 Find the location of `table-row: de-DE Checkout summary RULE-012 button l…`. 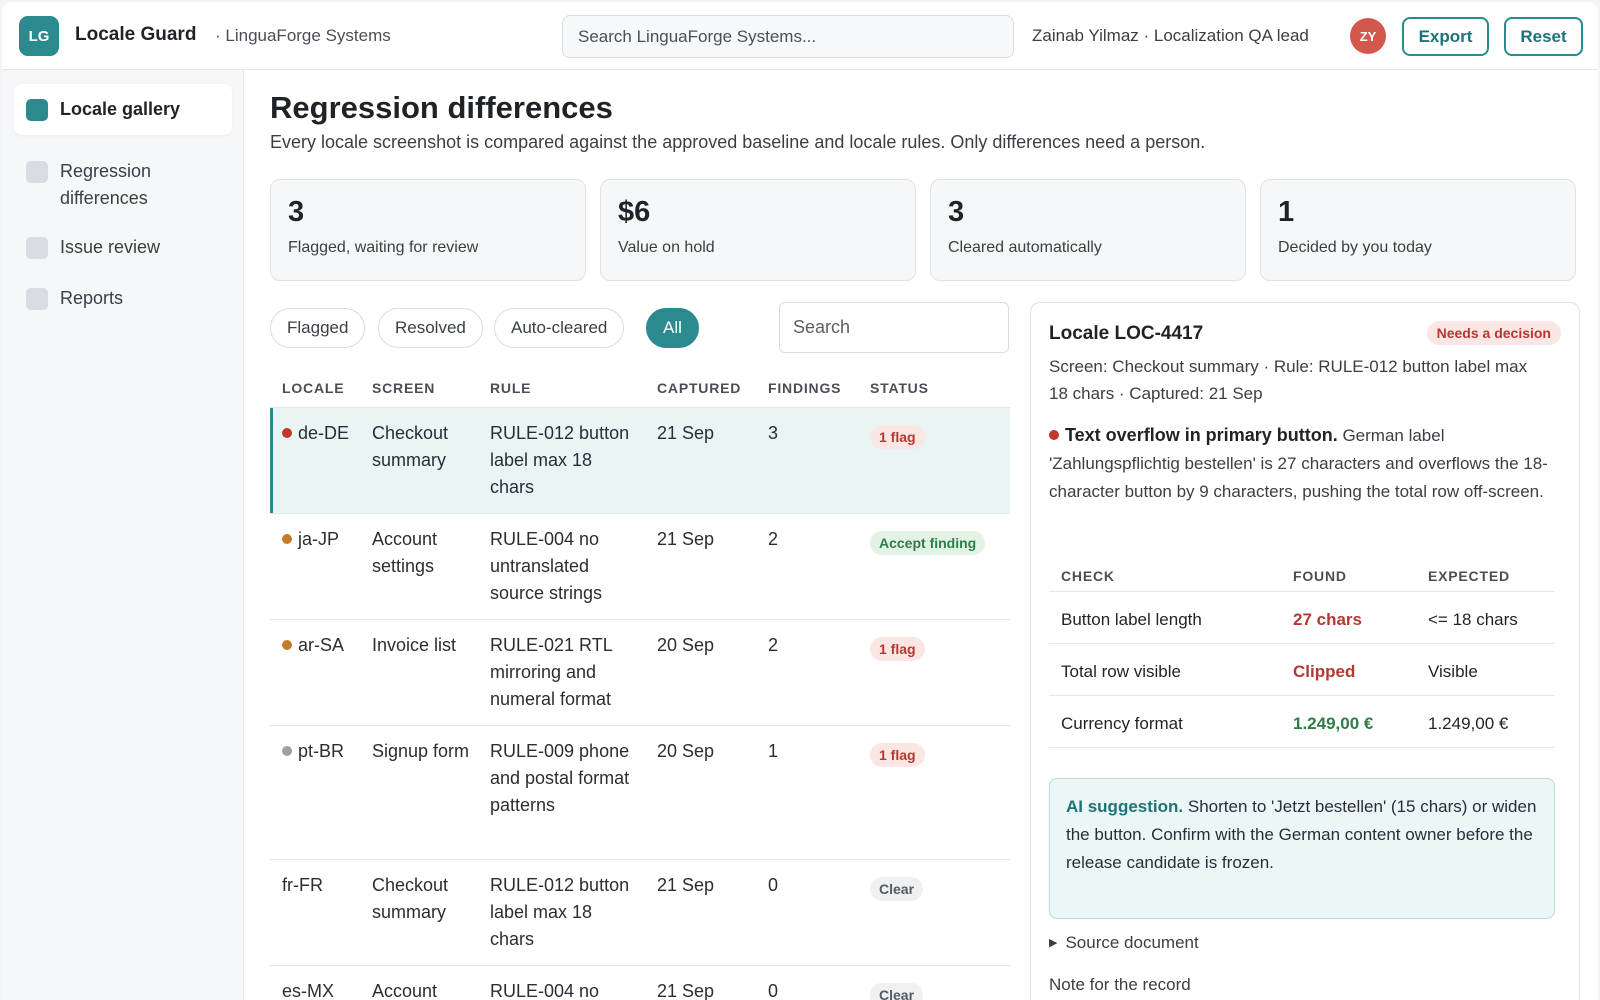

table-row: de-DE Checkout summary RULE-012 button l… is located at coordinates (640, 461).